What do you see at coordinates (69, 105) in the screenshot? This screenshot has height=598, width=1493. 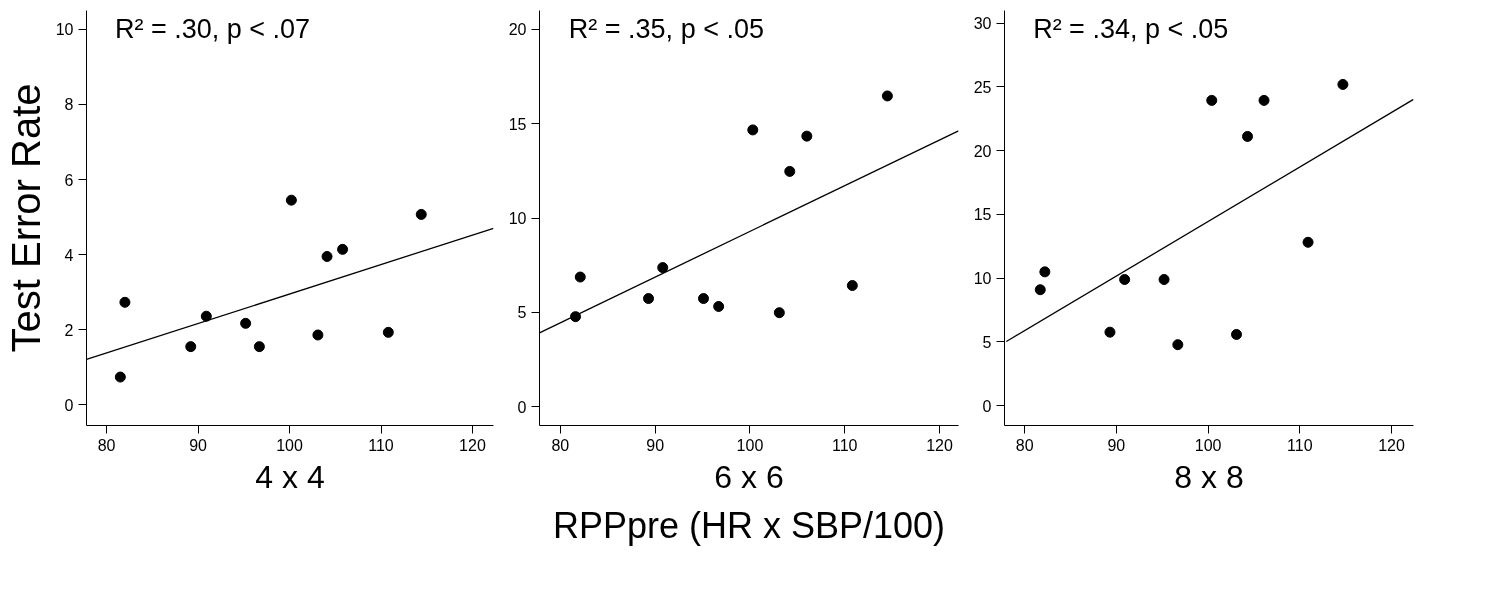 I see `y-tick-label: 8` at bounding box center [69, 105].